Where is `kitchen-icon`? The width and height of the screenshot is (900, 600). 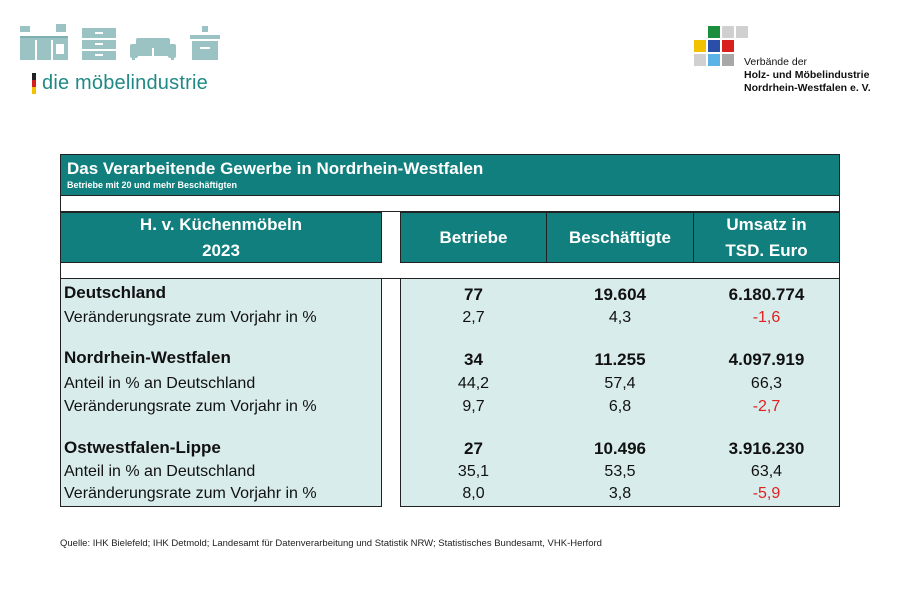
kitchen-icon is located at coordinates (44, 42).